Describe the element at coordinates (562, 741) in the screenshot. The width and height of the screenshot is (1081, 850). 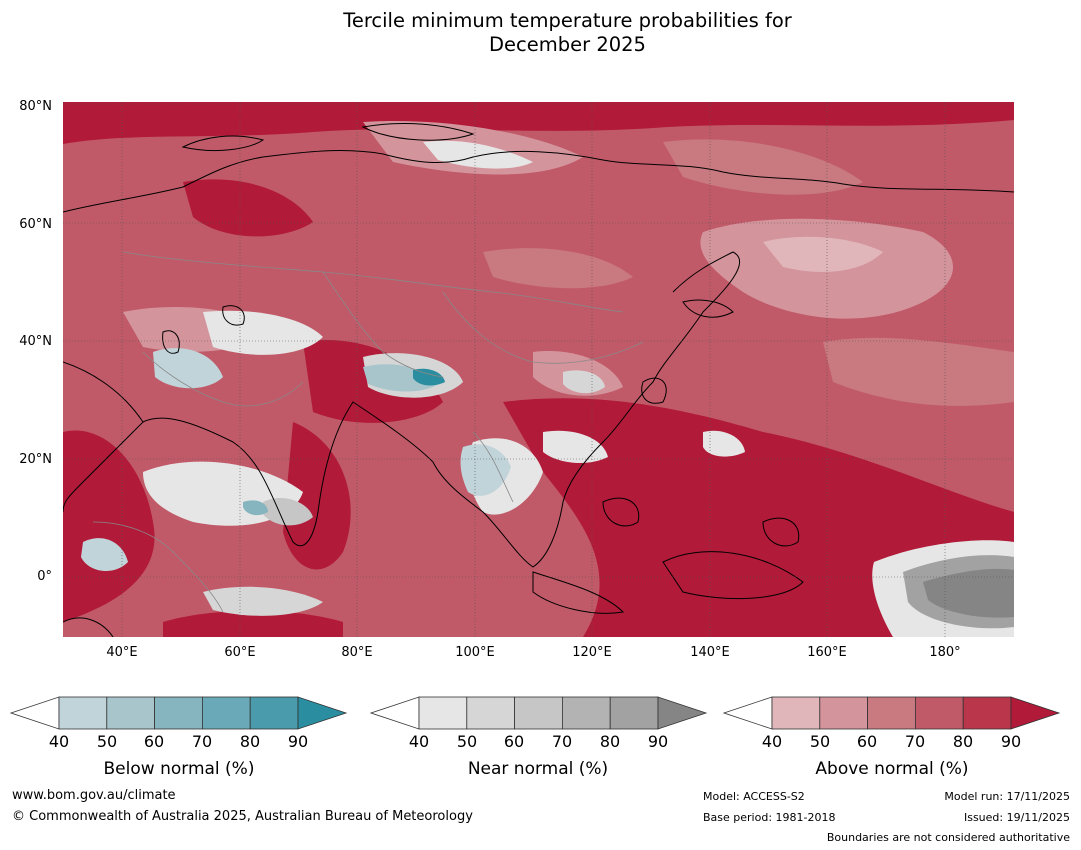
I see `near-tick: 70` at that location.